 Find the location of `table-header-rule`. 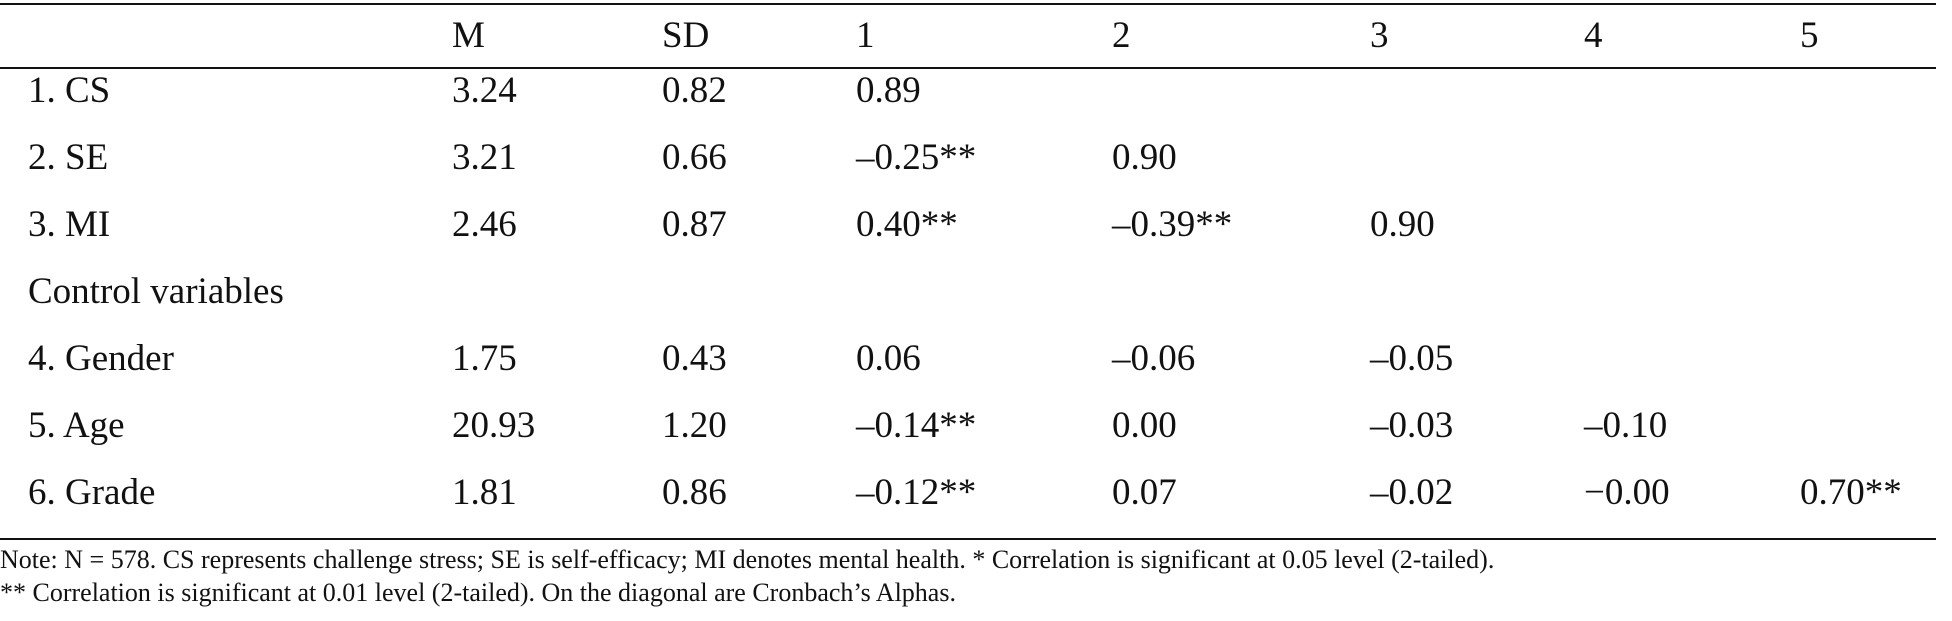

table-header-rule is located at coordinates (968, 68).